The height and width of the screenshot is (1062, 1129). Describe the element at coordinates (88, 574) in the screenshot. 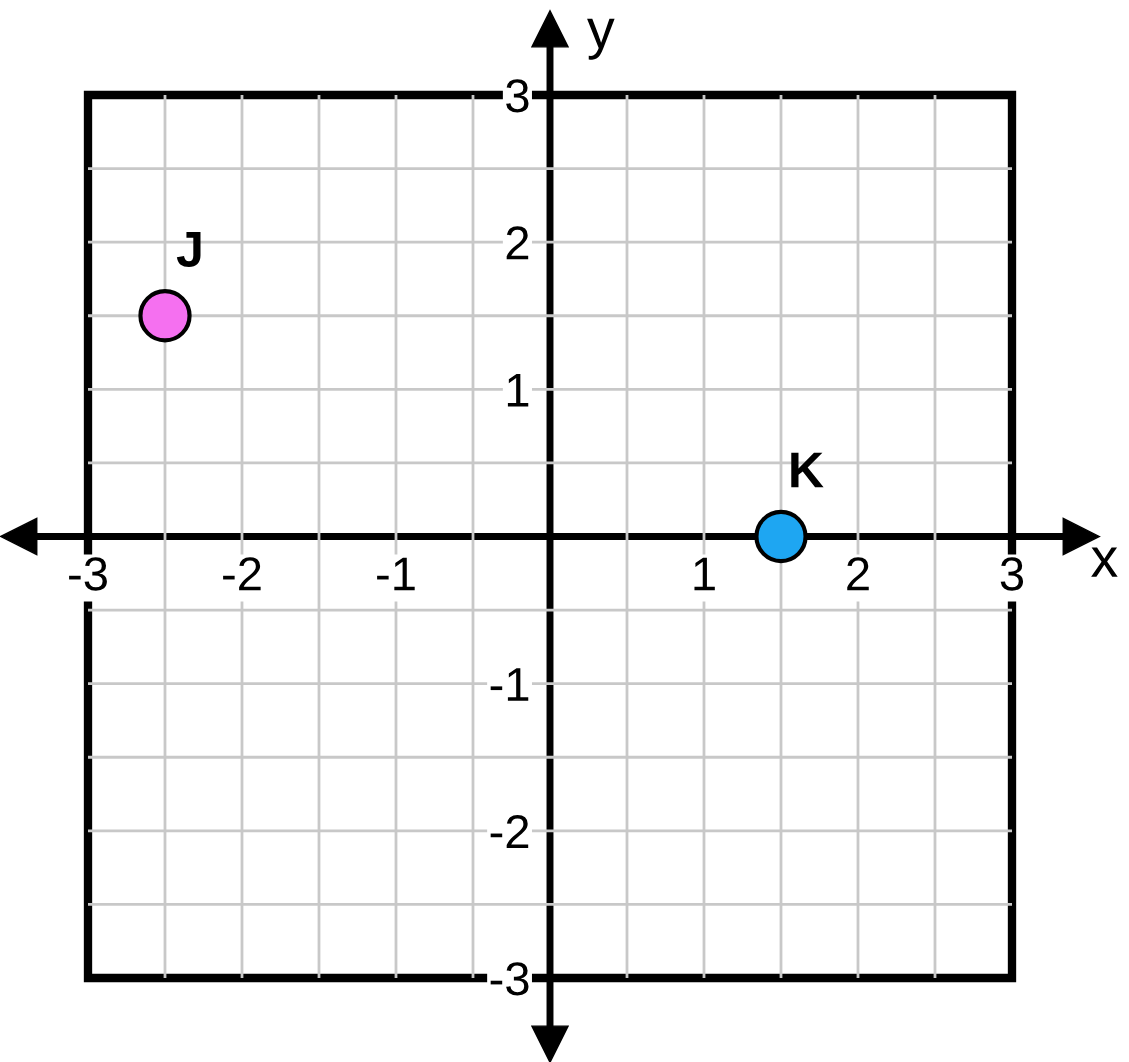

I see `x-tick-label: -3` at that location.